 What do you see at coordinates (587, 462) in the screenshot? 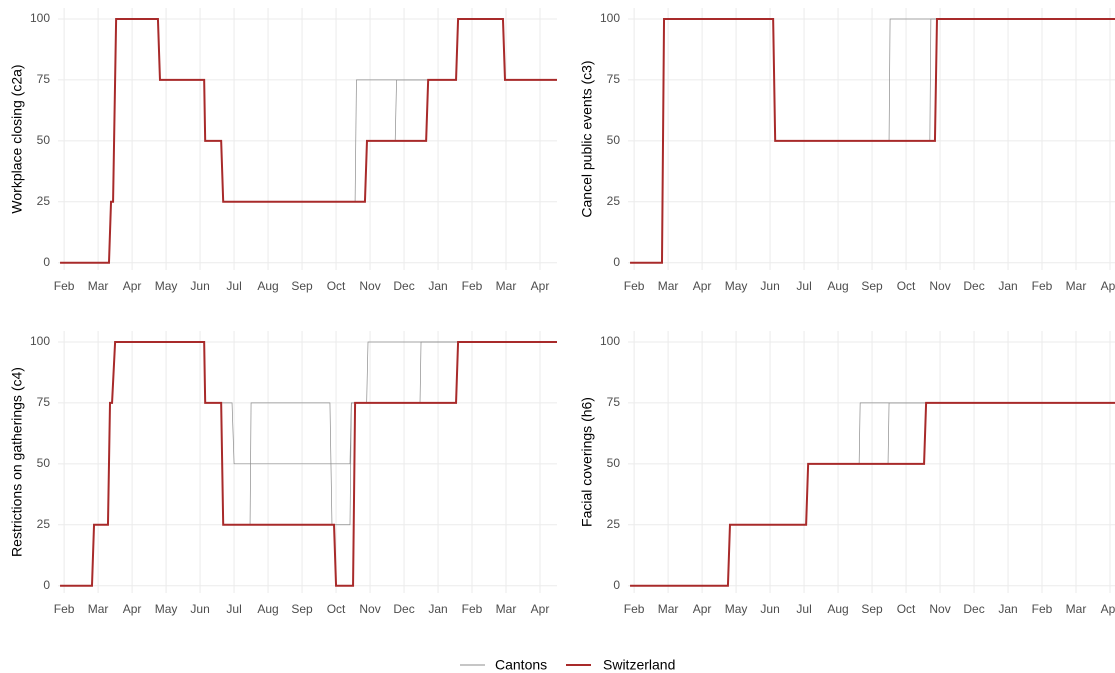
I see `y-axis-title: Facial coverings (h6)` at bounding box center [587, 462].